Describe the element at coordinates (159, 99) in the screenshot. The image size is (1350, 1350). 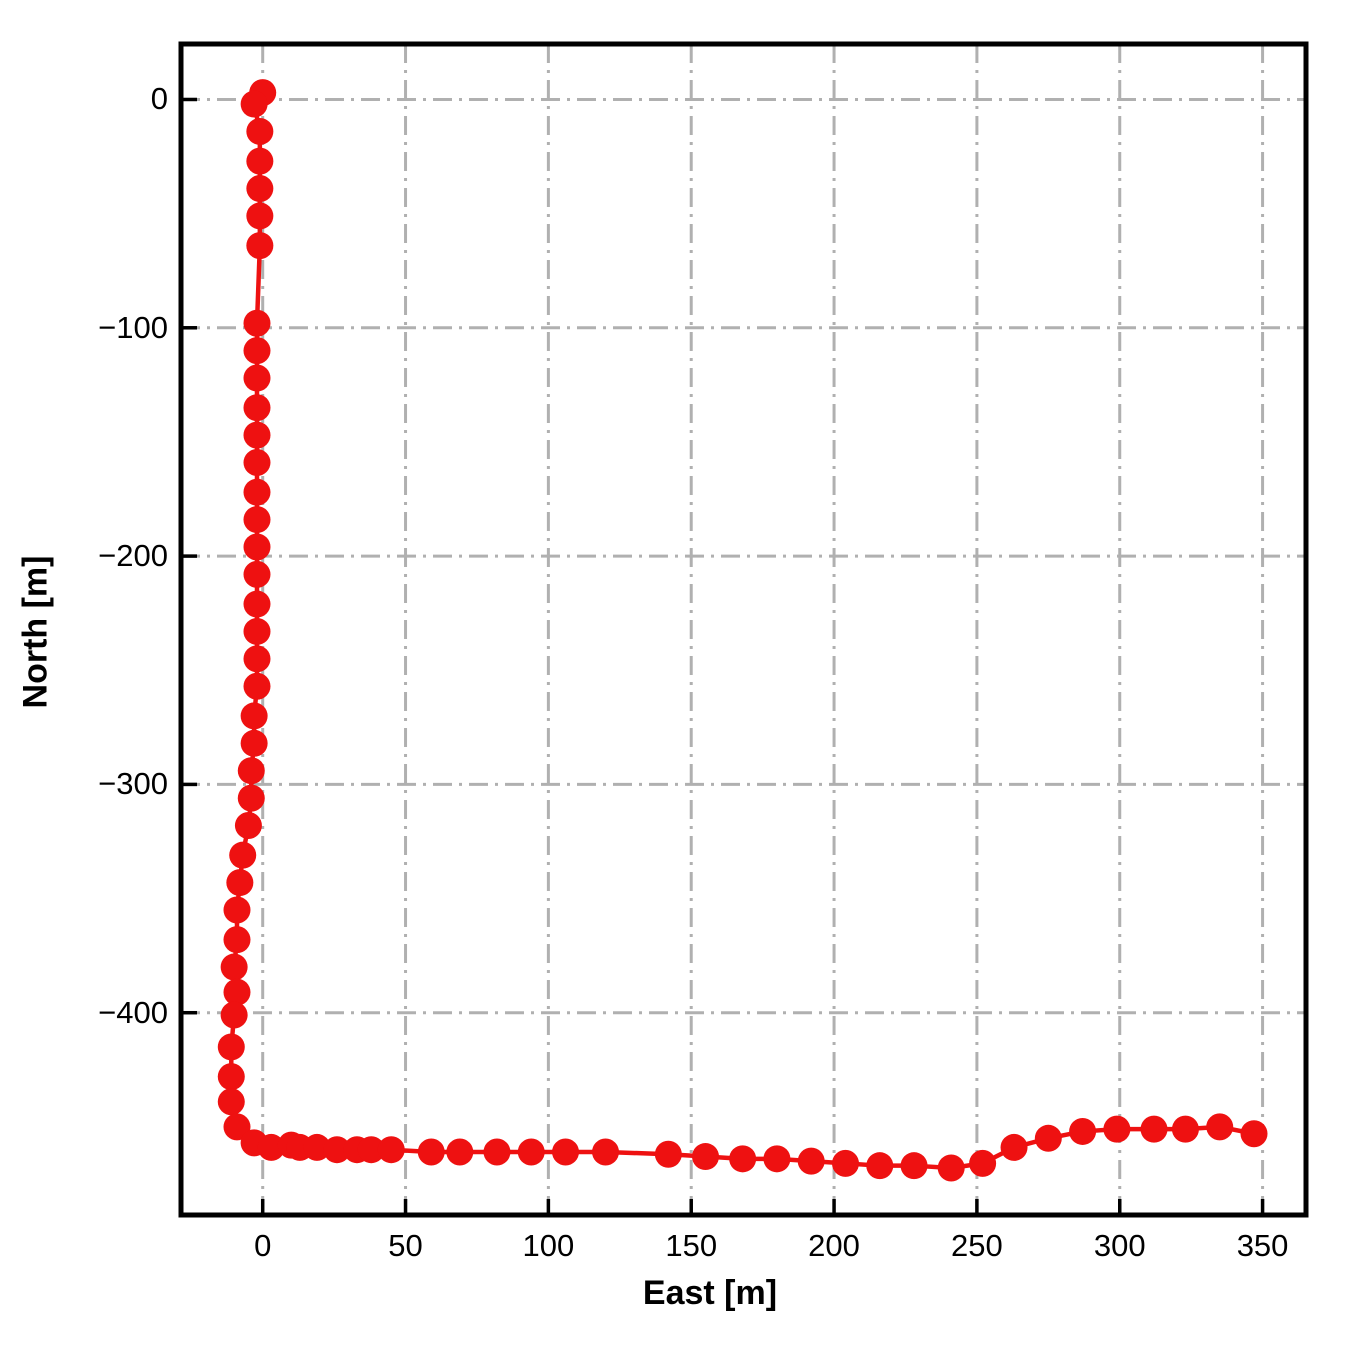
I see `y-tick-label: 0` at that location.